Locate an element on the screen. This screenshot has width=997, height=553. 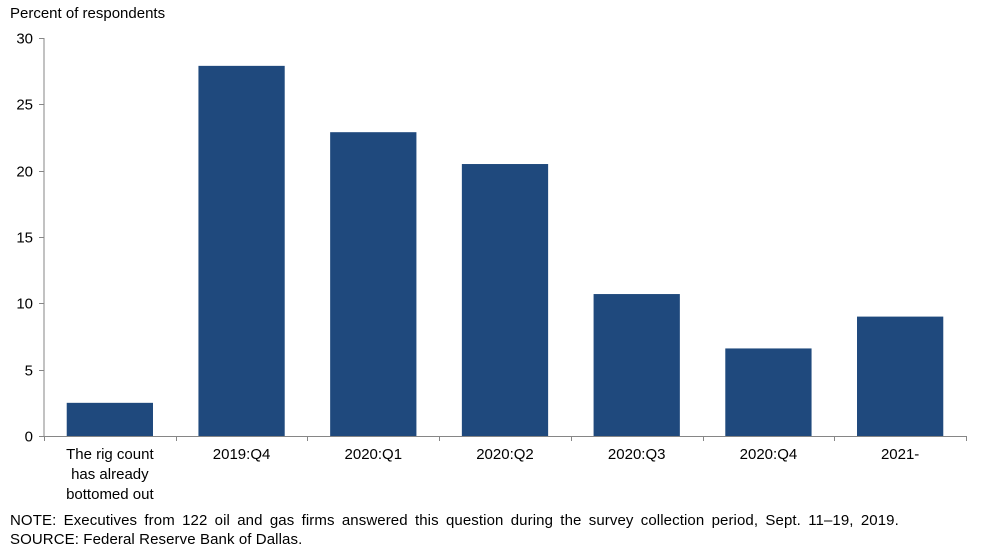
y-tick-label-1: 5 is located at coordinates (29, 371).